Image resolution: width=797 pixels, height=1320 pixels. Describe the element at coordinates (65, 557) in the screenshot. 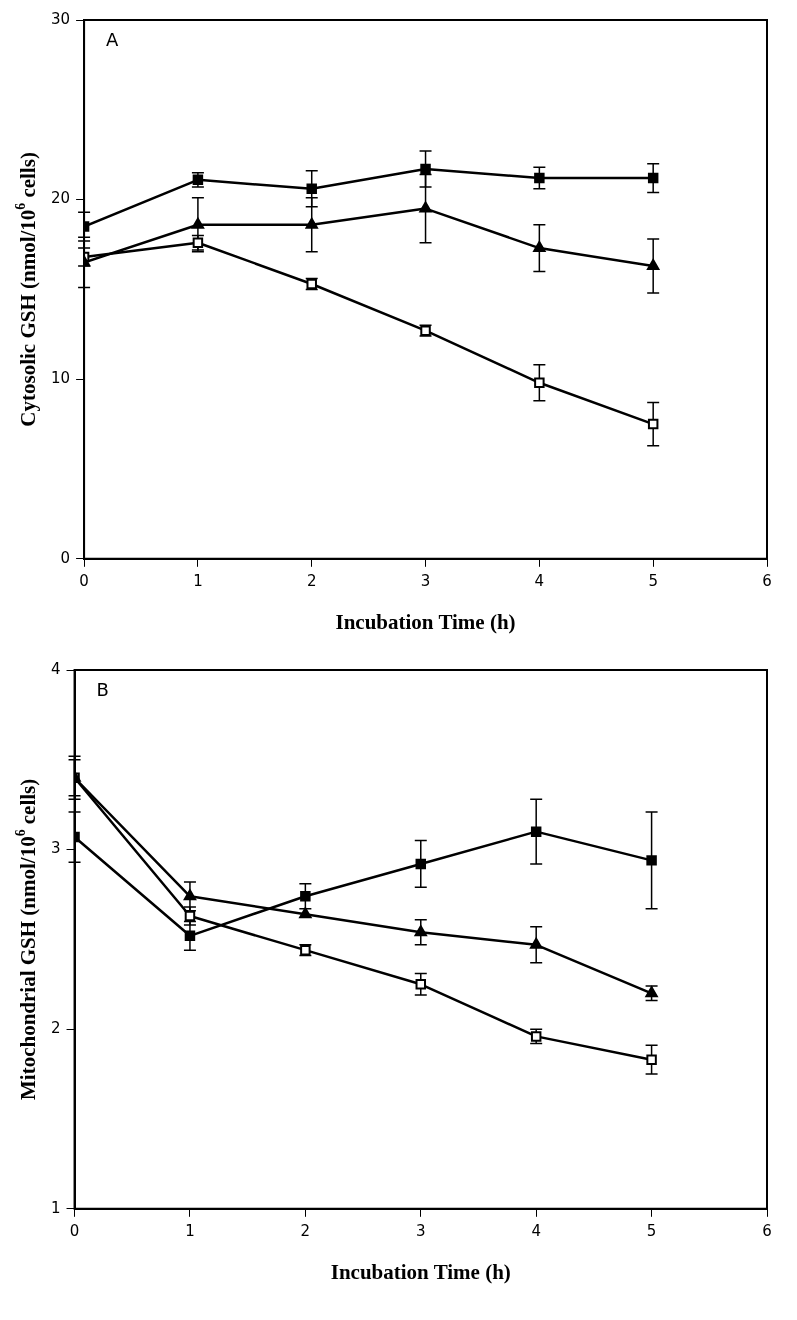

I see `y-tick-label: 0` at that location.